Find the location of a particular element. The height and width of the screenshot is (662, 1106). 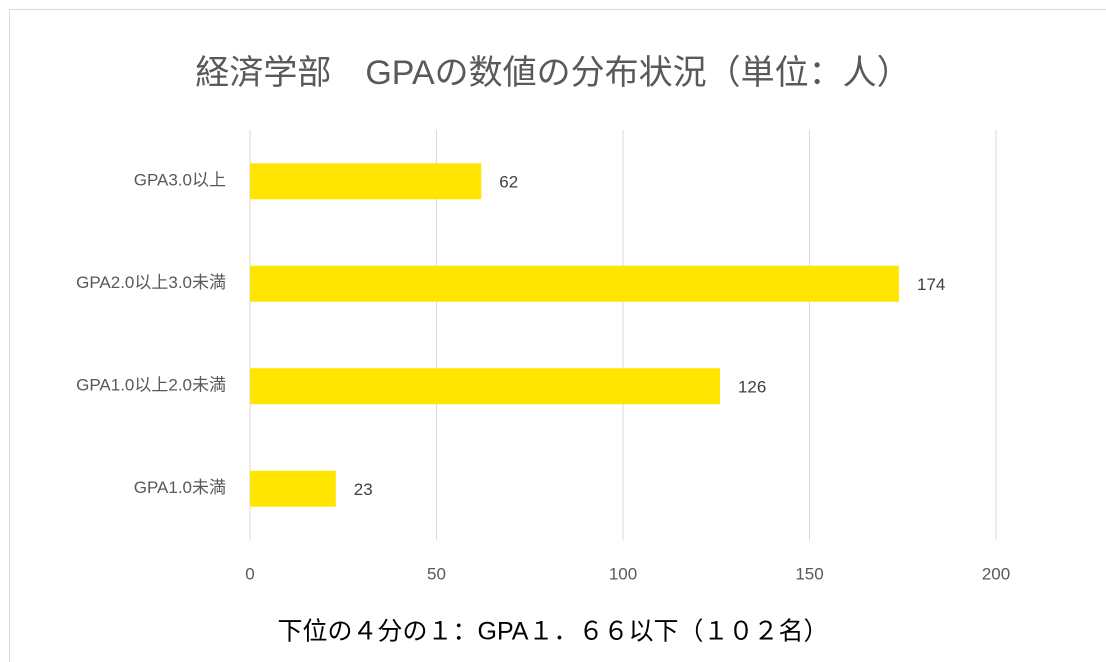

y-tick-label: GPA3.0以上 is located at coordinates (180, 180).